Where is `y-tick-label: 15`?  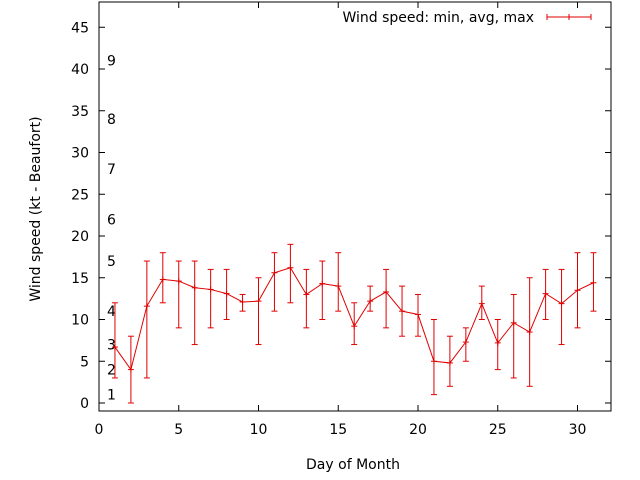 y-tick-label: 15 is located at coordinates (80, 279).